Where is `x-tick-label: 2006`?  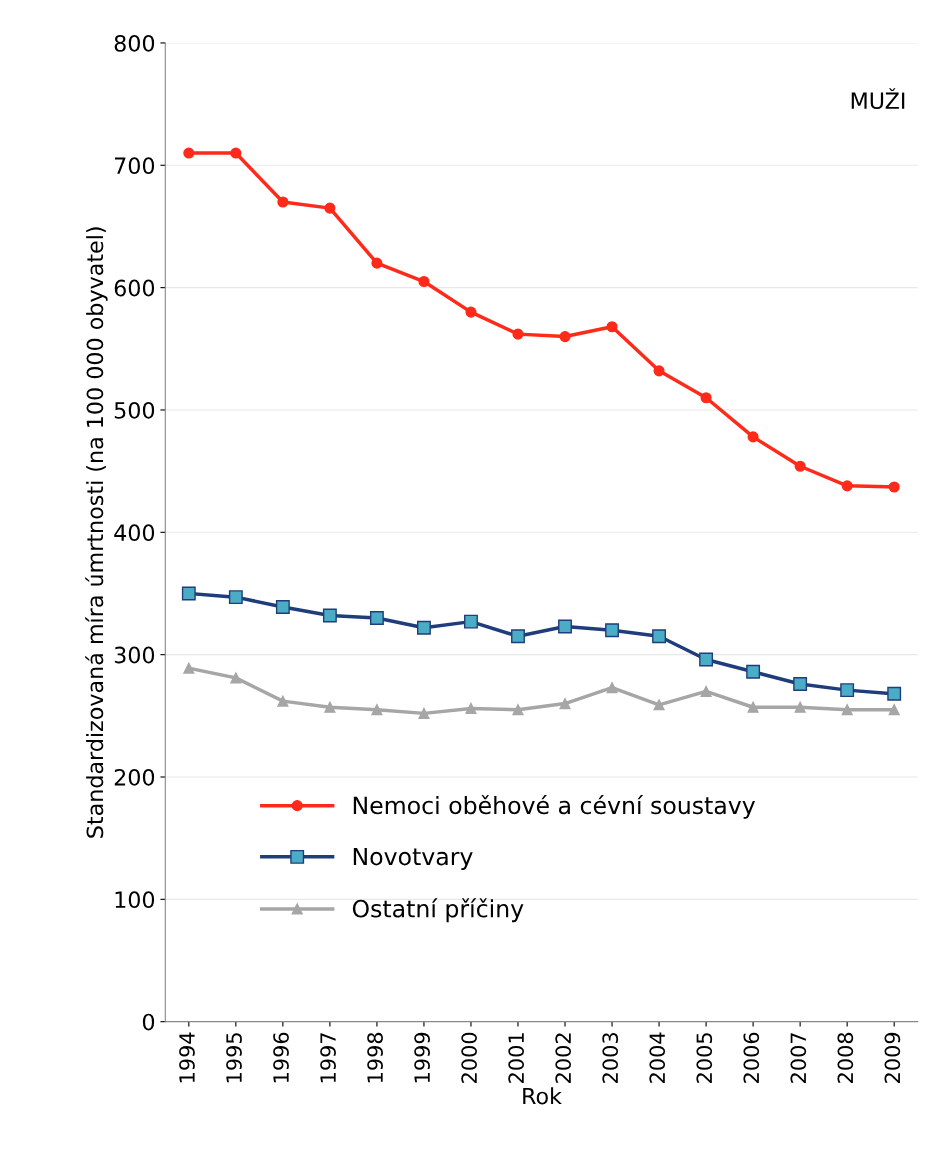 x-tick-label: 2006 is located at coordinates (751, 1057).